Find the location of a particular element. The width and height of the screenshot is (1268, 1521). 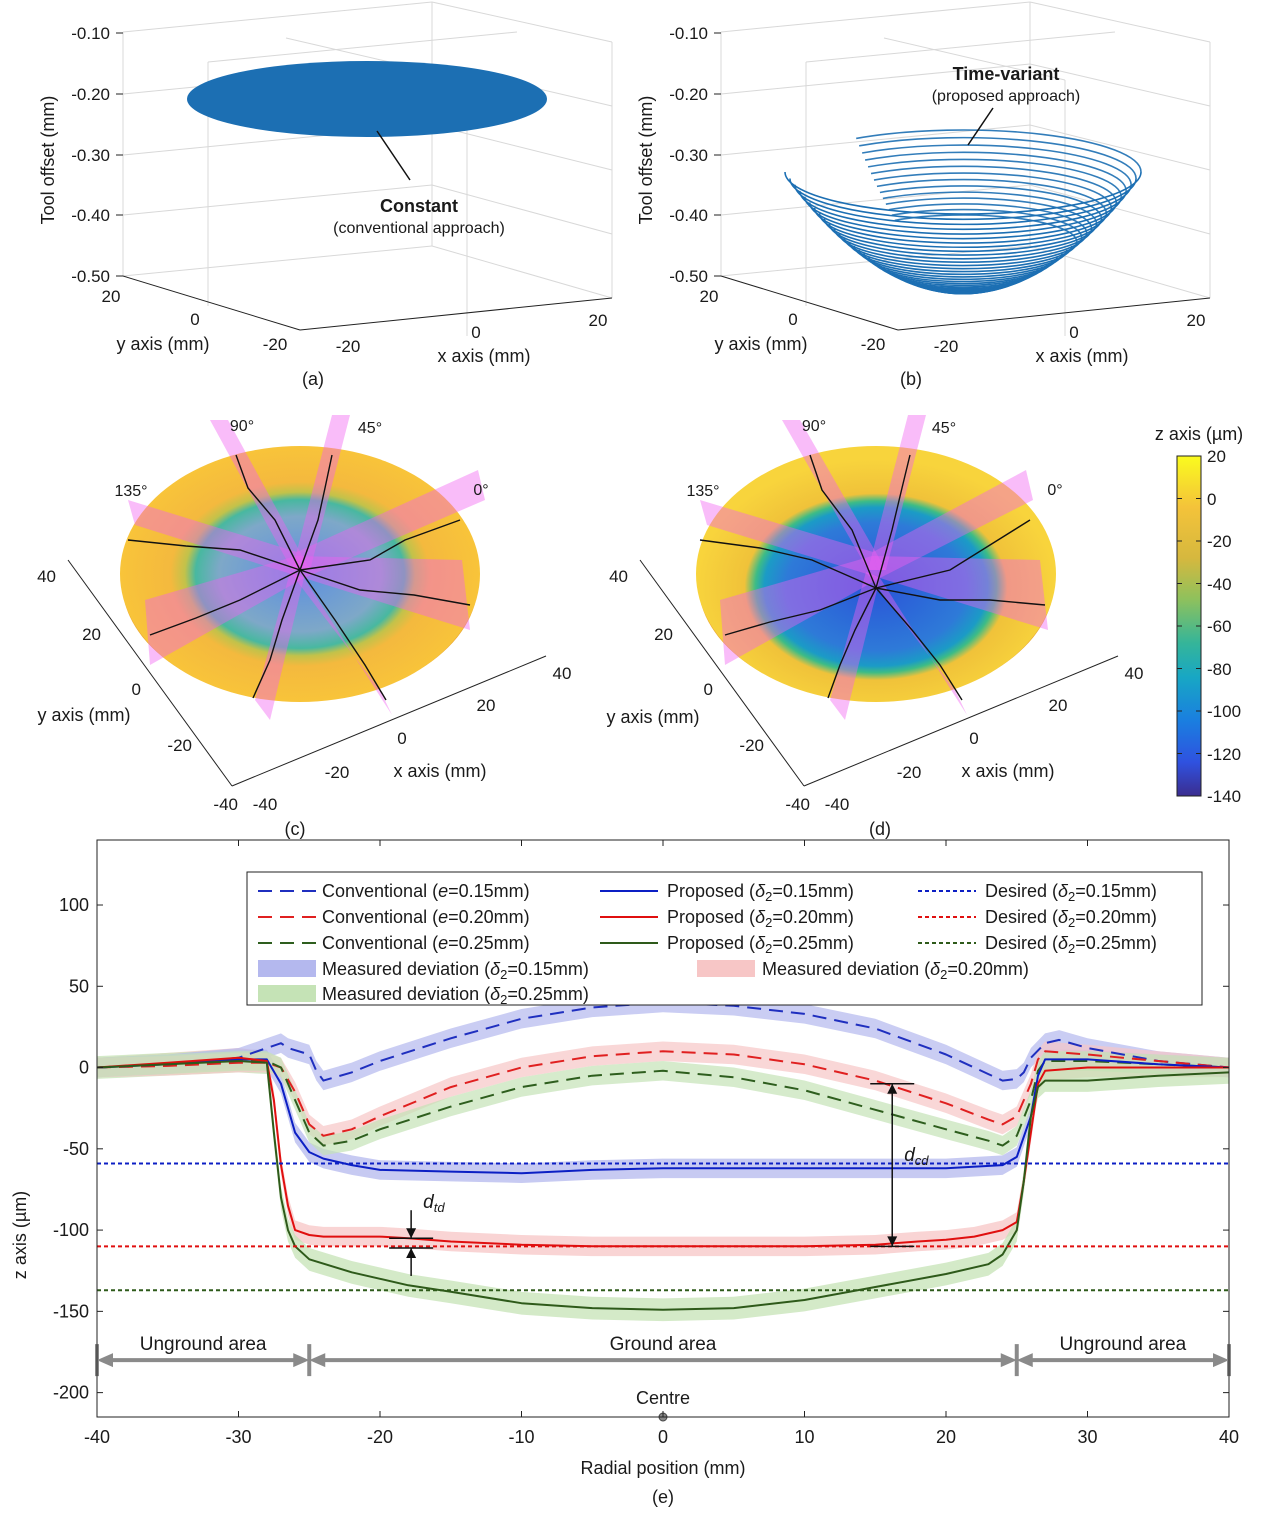

legend-part: e is located at coordinates (443, 917).